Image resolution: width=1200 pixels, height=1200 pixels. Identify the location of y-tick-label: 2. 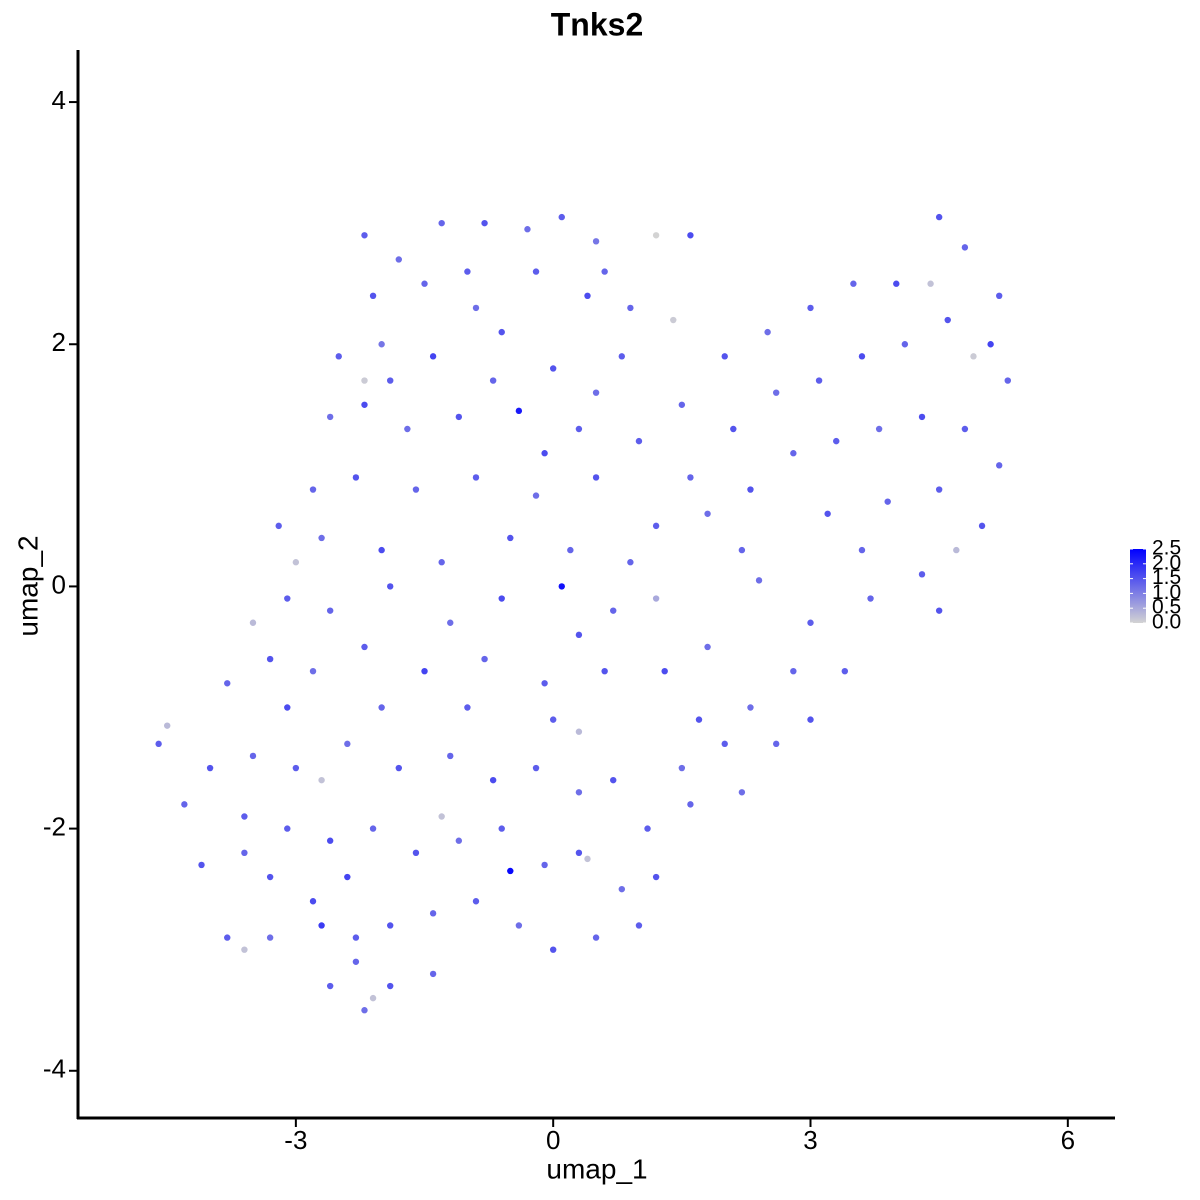
(59, 342).